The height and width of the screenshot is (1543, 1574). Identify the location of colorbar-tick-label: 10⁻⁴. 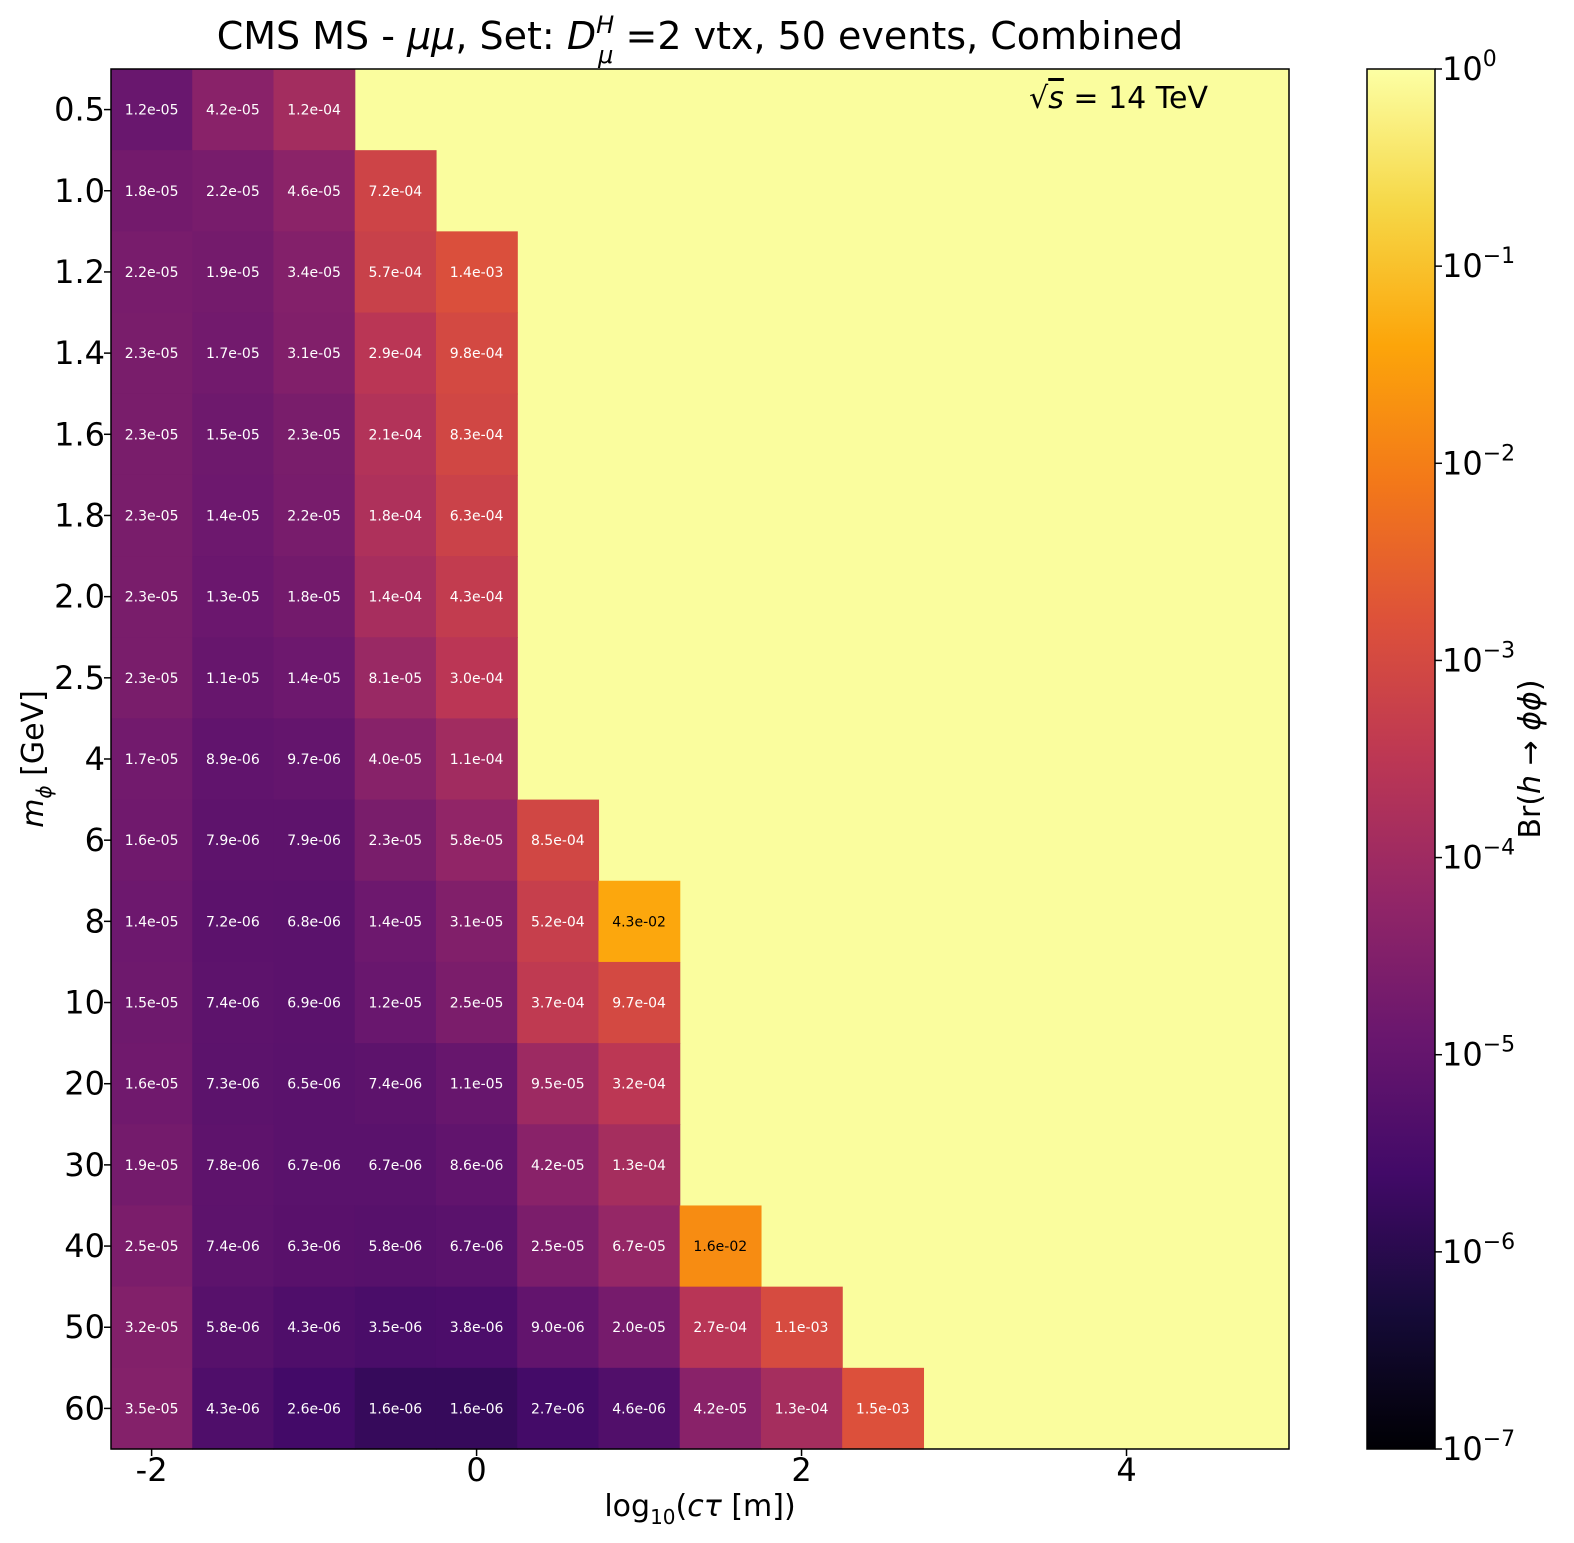
(1478, 856).